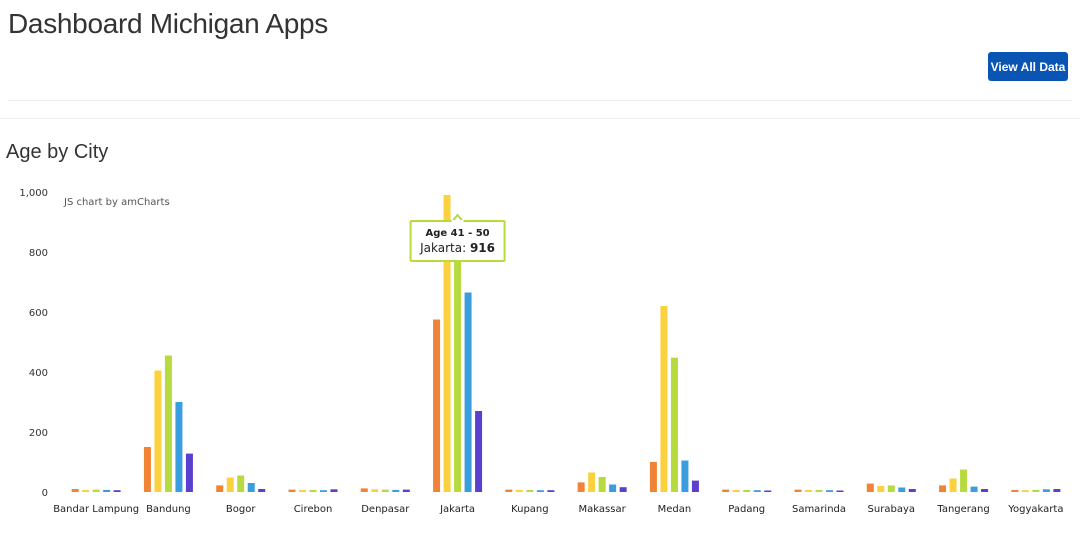  I want to click on section-divider, so click(540, 118).